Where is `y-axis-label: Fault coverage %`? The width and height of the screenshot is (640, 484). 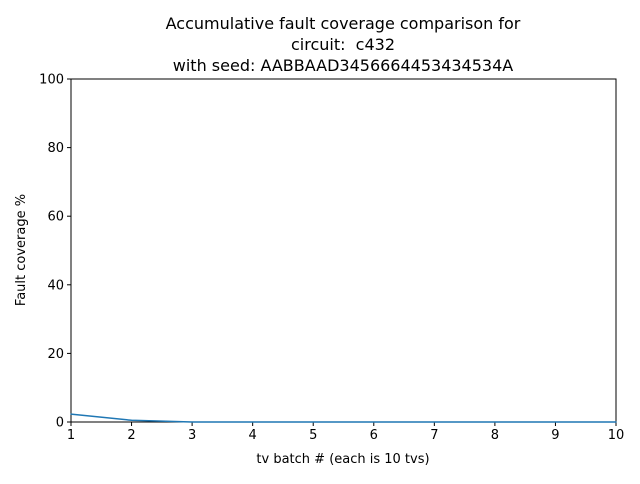
y-axis-label: Fault coverage % is located at coordinates (21, 250).